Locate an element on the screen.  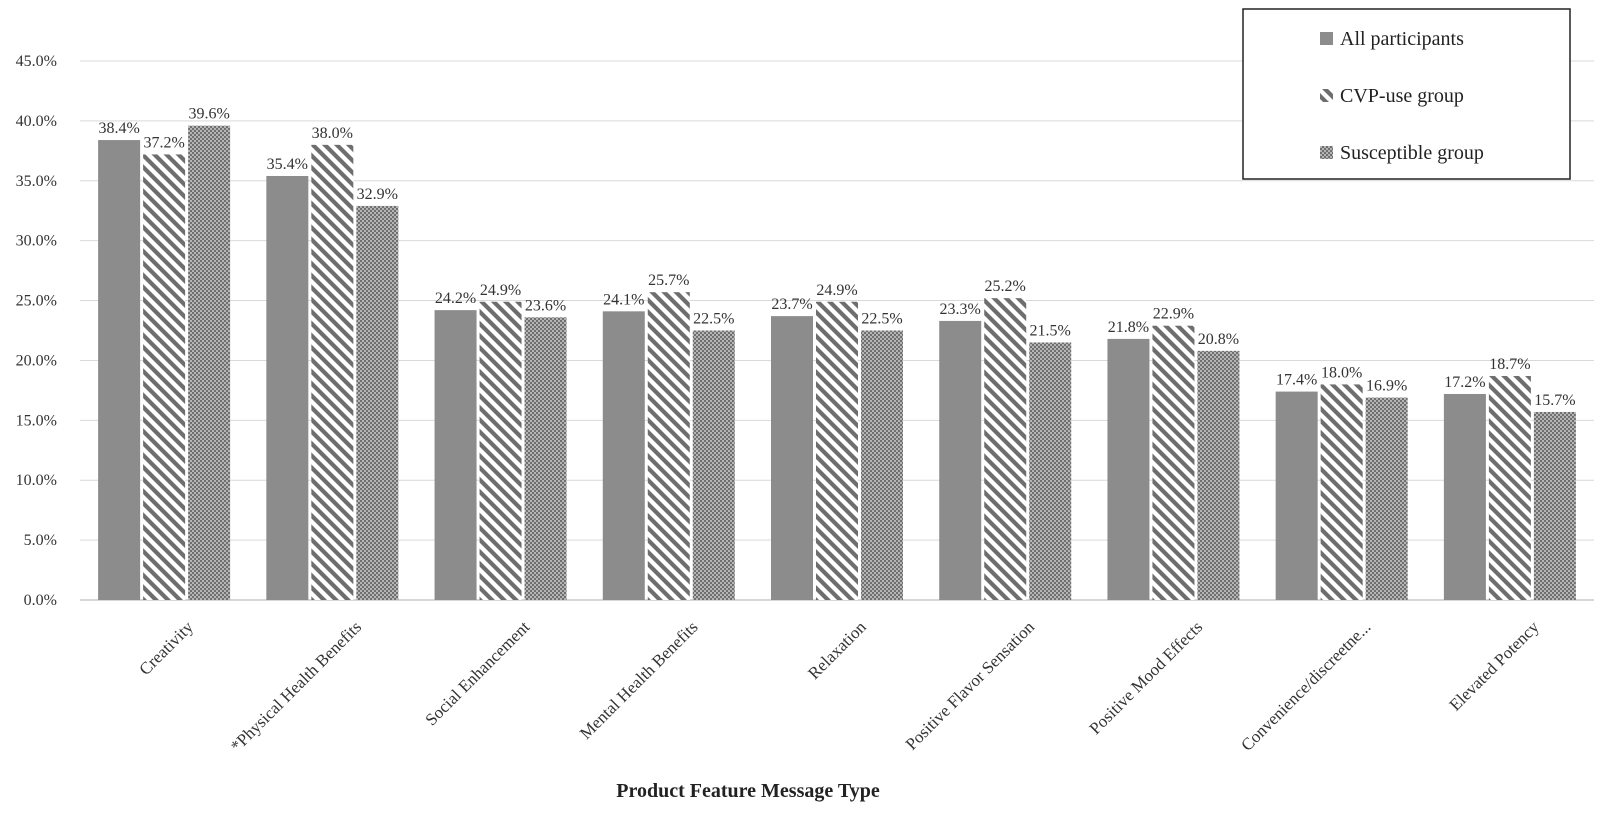
x-tick-label: *Physical Health Benefits is located at coordinates (296, 686).